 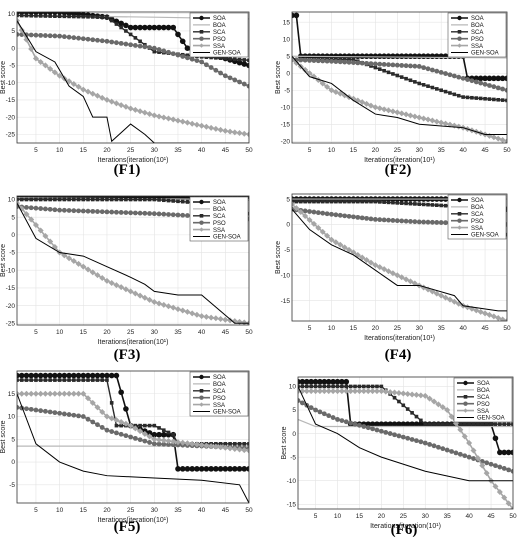 I want to click on legend-label: SCA, so click(x=219, y=392).